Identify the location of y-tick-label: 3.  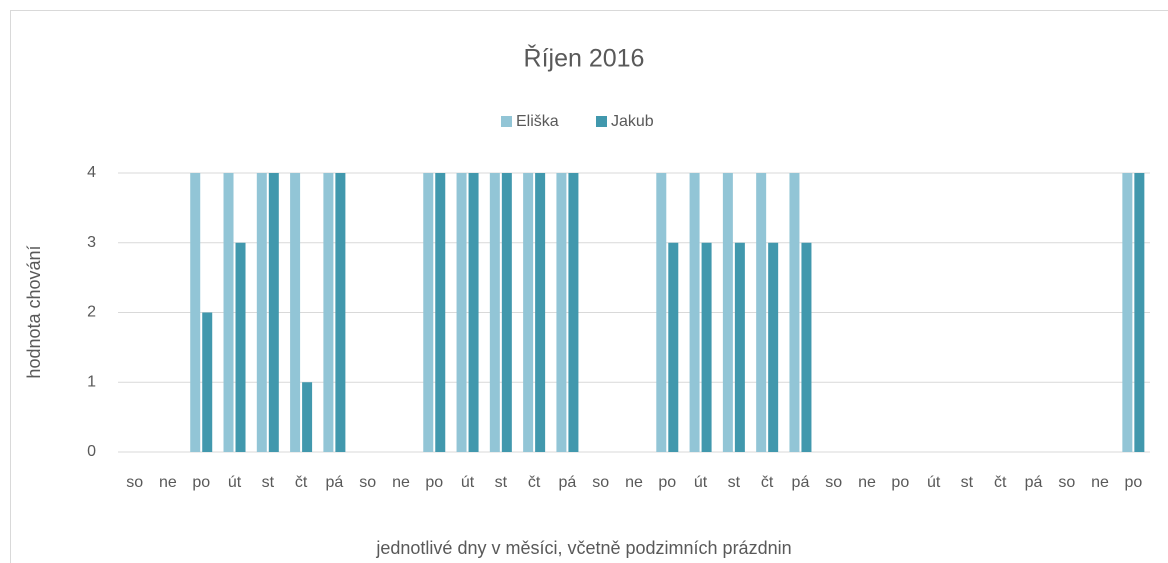
(91, 242).